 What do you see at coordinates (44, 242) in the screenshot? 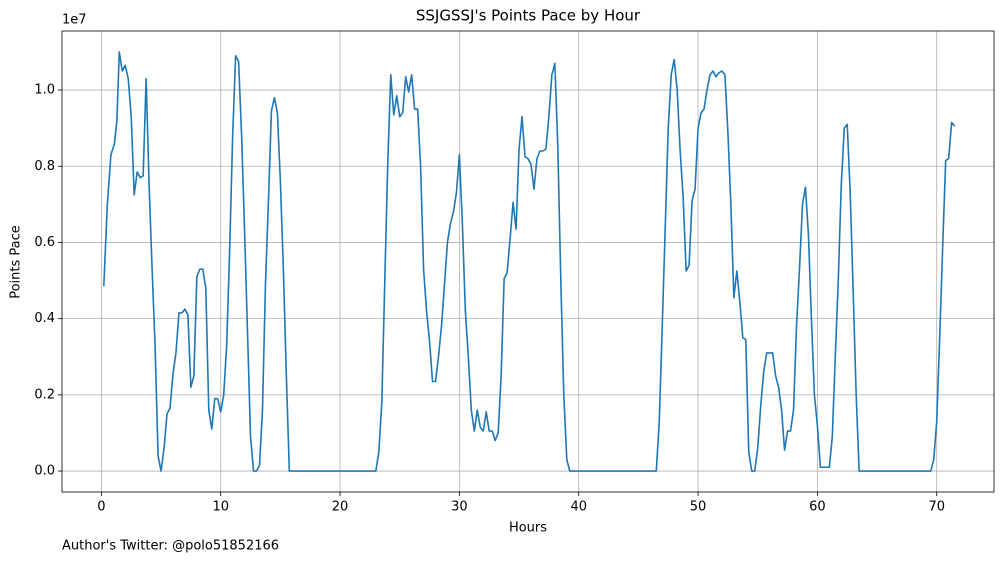
I see `y-tick-label: 0.6` at bounding box center [44, 242].